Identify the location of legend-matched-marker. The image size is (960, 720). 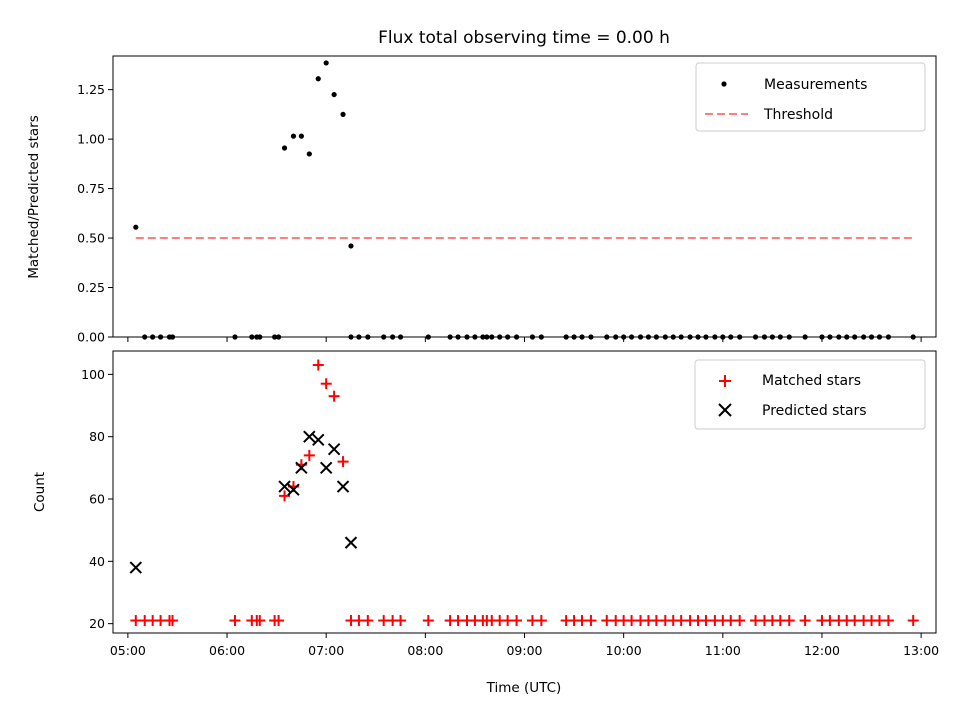
(725, 381).